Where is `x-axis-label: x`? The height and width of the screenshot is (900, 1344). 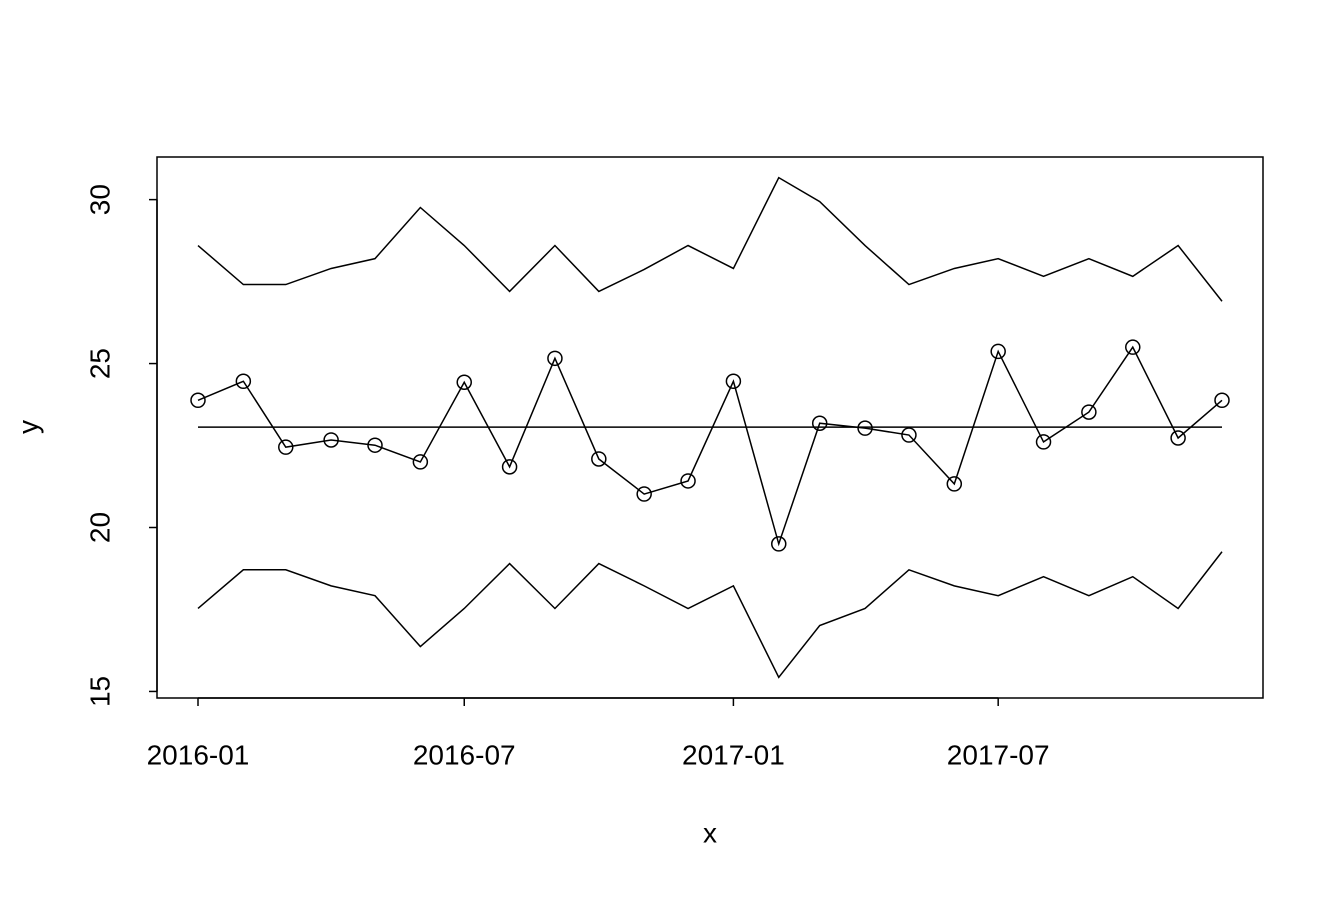
x-axis-label: x is located at coordinates (710, 832).